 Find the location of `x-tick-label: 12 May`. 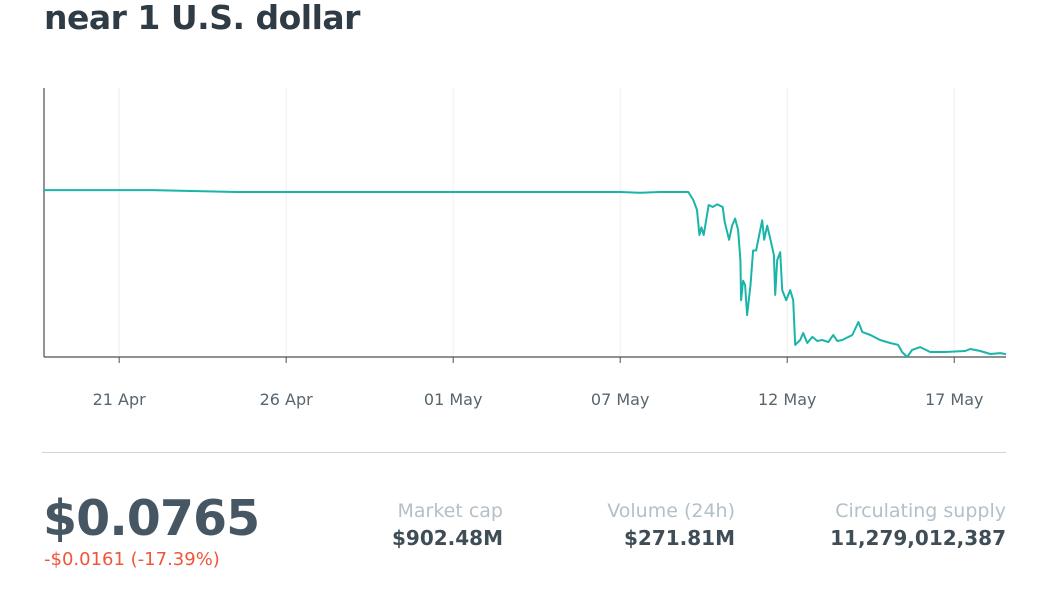

x-tick-label: 12 May is located at coordinates (787, 399).